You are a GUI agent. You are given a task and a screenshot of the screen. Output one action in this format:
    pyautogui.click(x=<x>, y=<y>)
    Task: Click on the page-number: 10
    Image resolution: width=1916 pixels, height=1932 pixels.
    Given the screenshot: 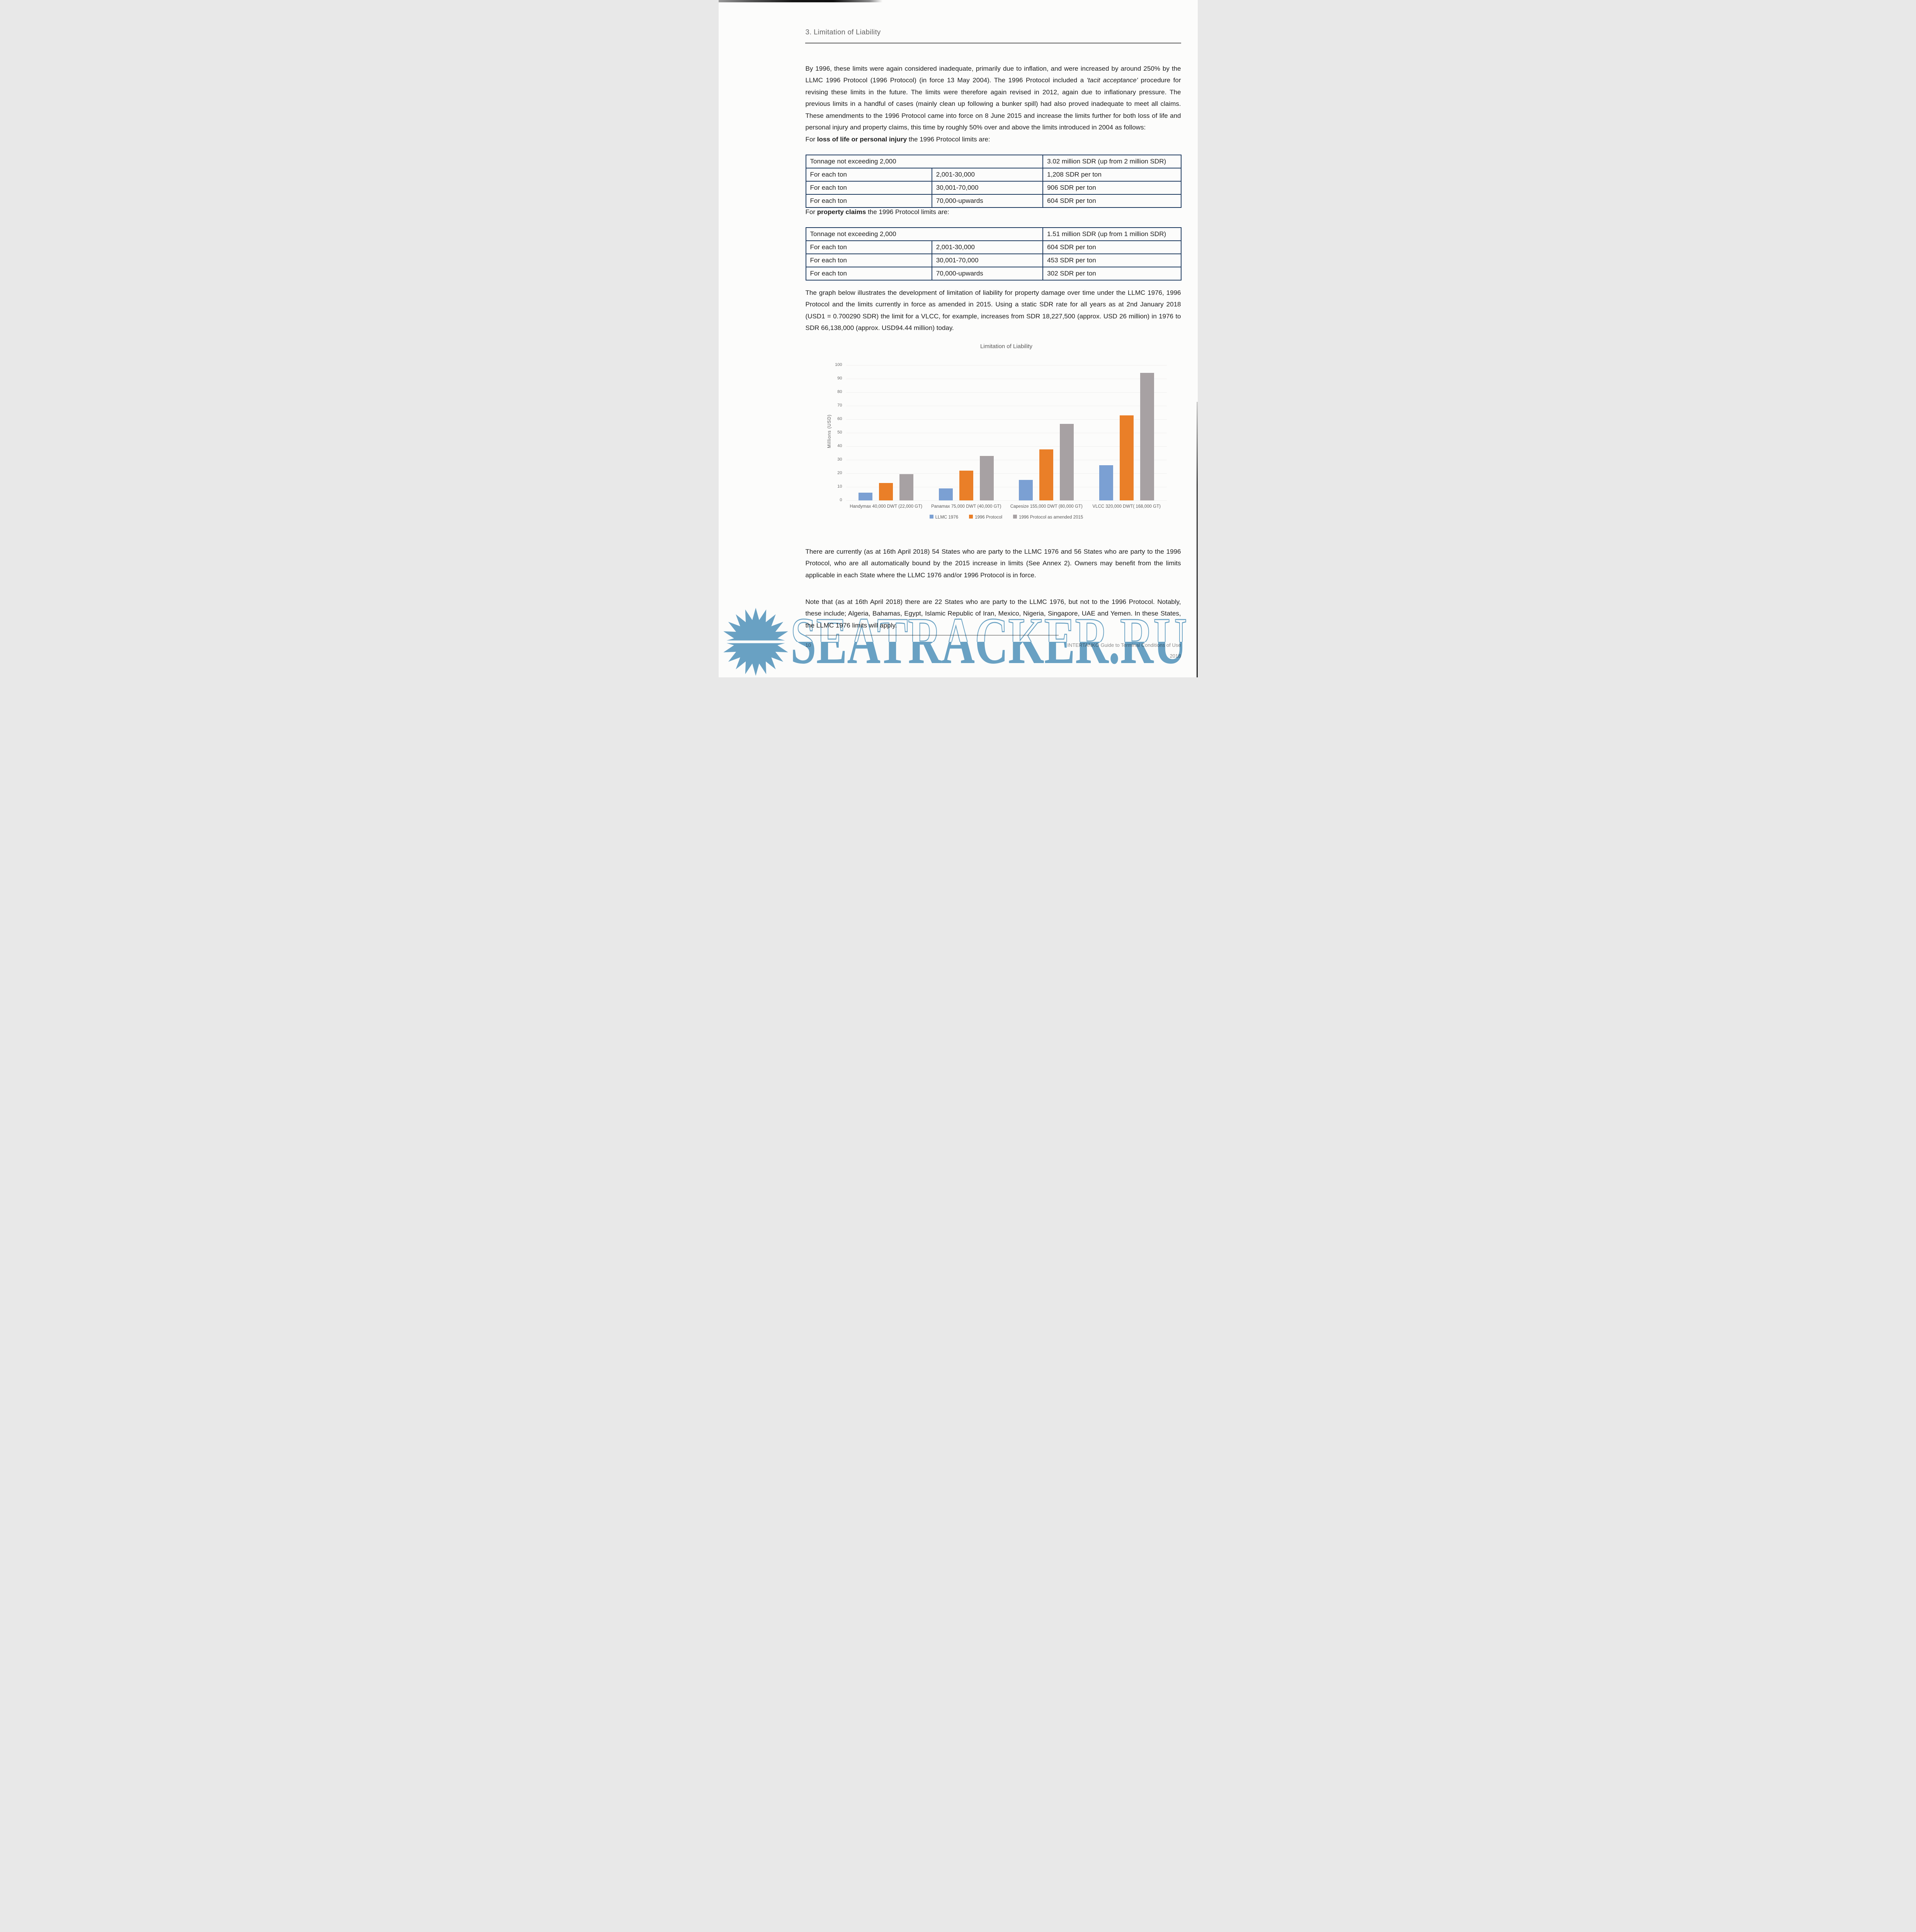 What is the action you would take?
    pyautogui.click(x=808, y=645)
    